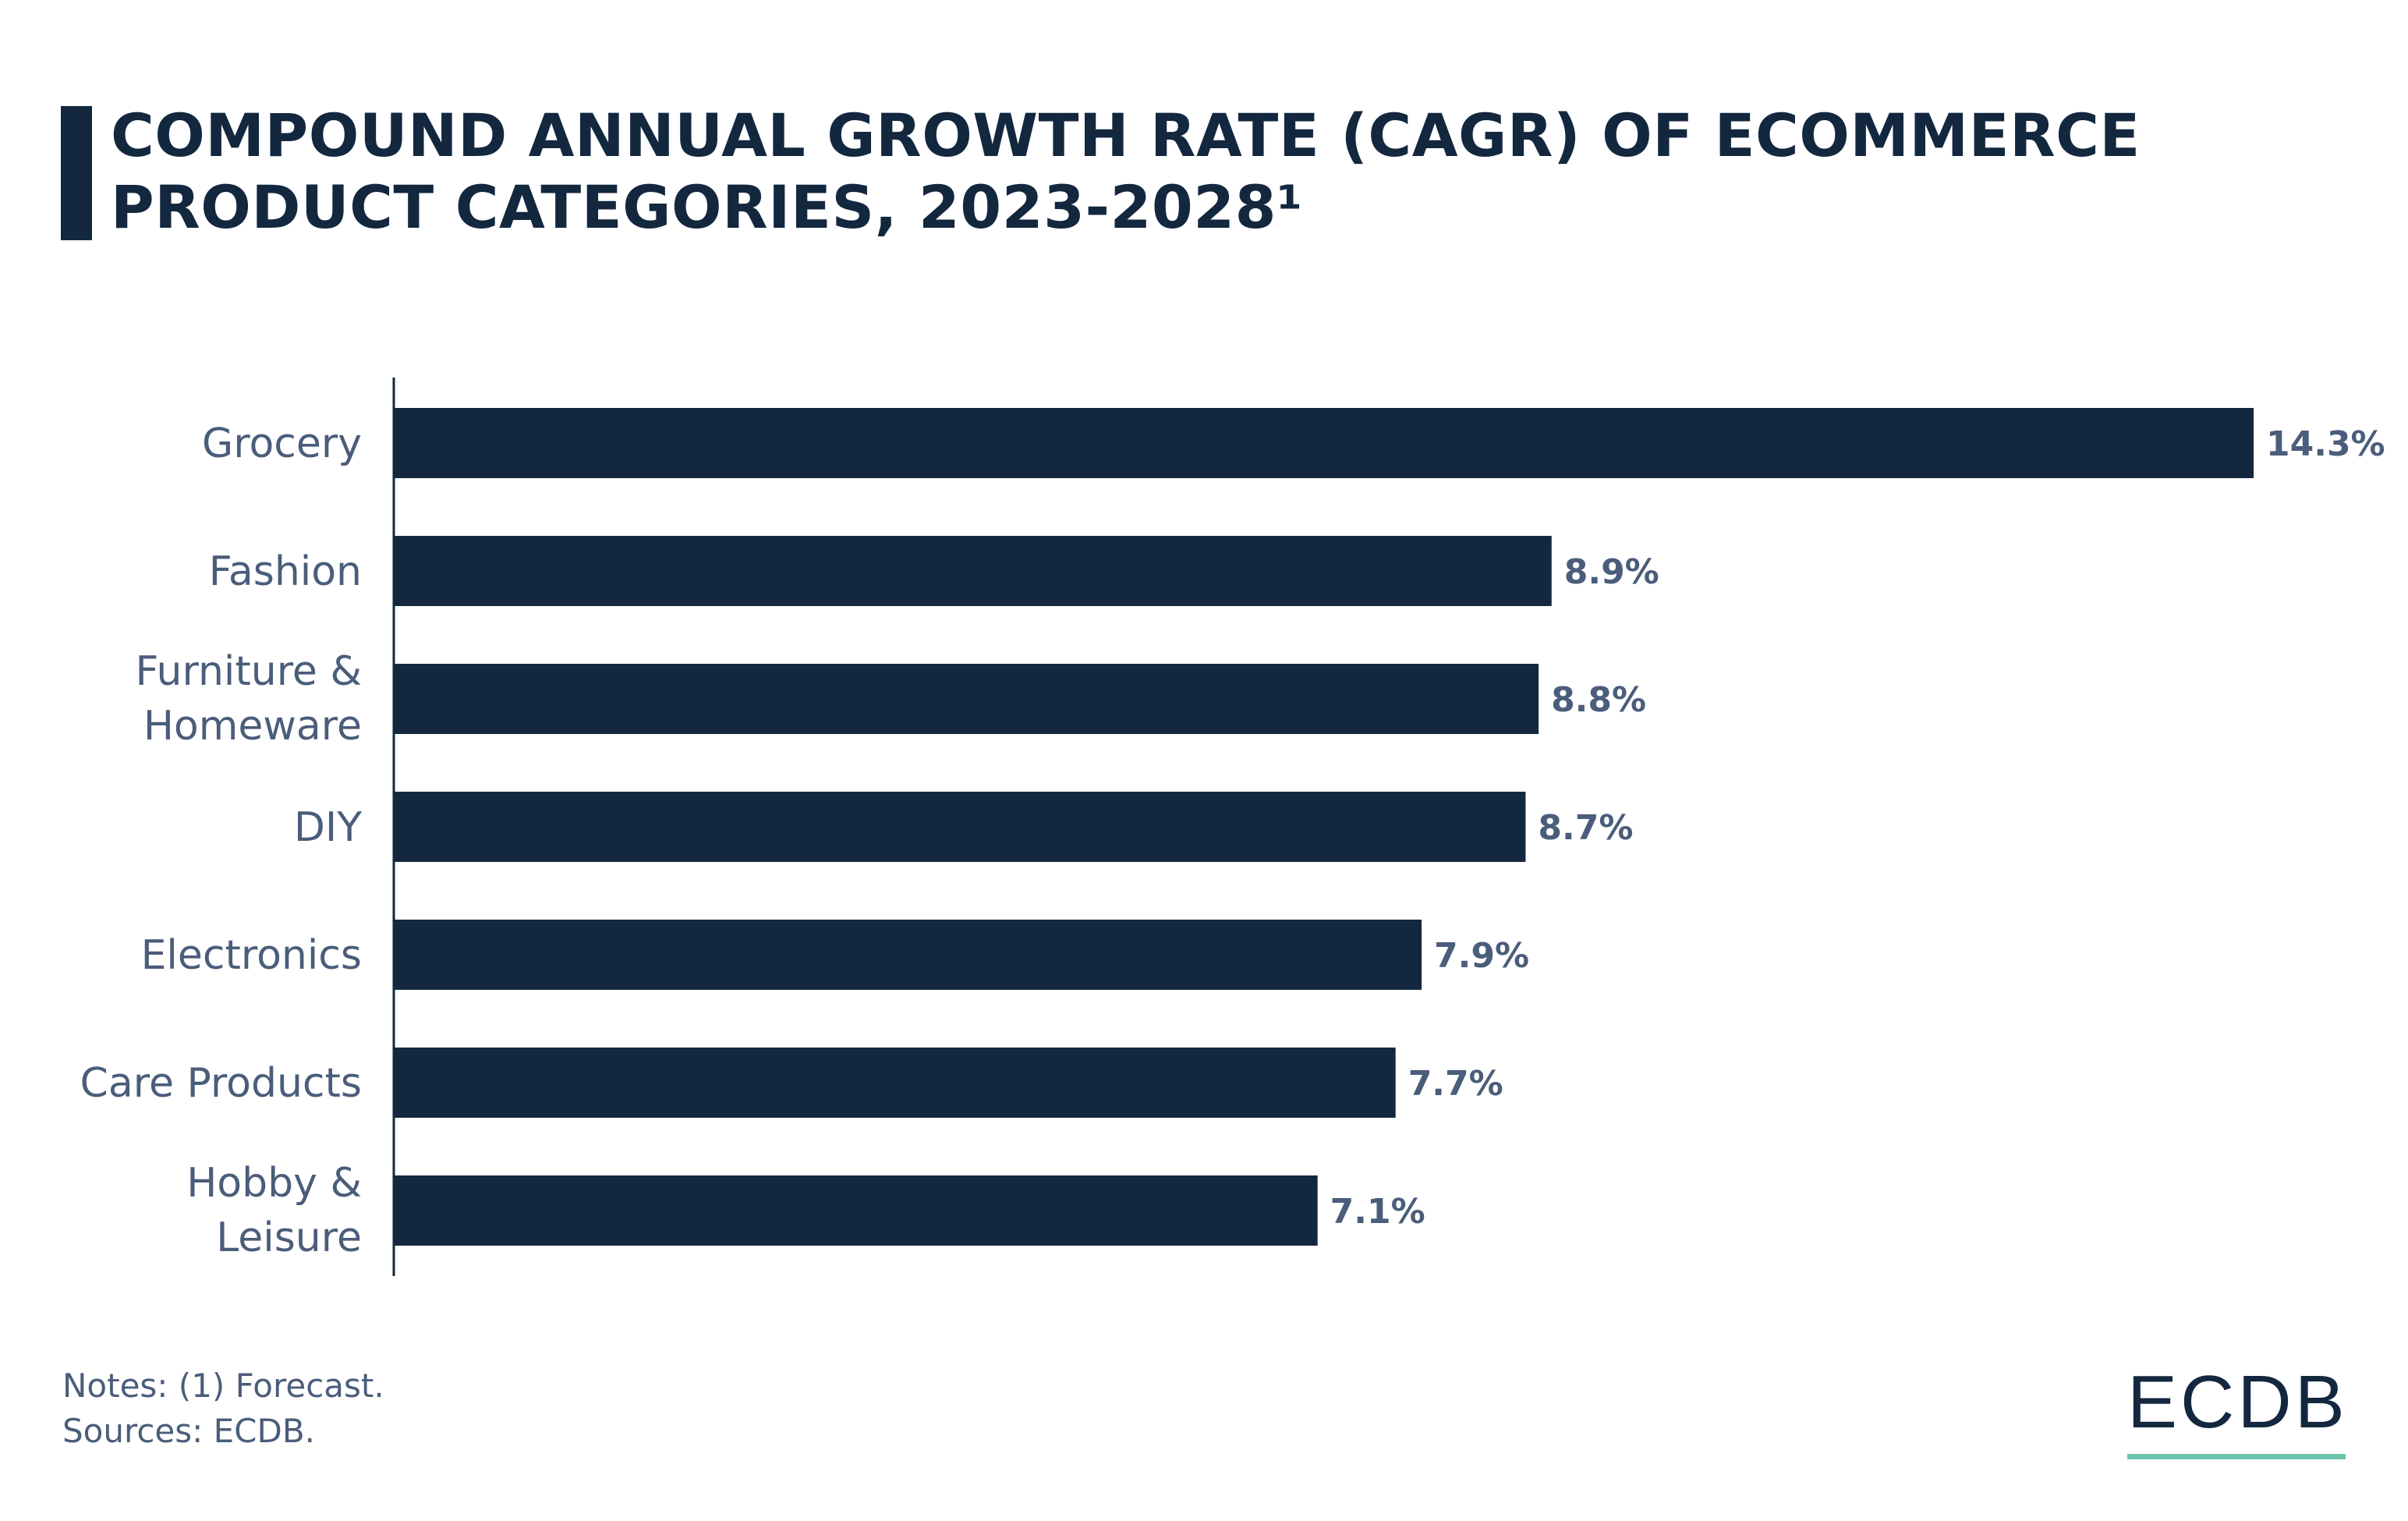 The width and height of the screenshot is (2408, 1521). I want to click on value-label: 8.8%, so click(1598, 700).